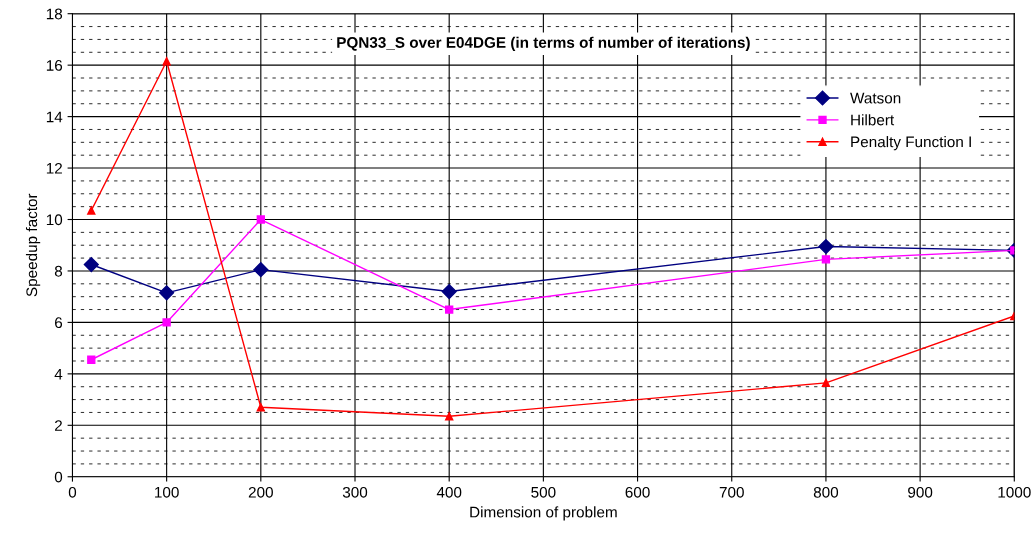  What do you see at coordinates (54, 14) in the screenshot?
I see `y-tick-label: 18` at bounding box center [54, 14].